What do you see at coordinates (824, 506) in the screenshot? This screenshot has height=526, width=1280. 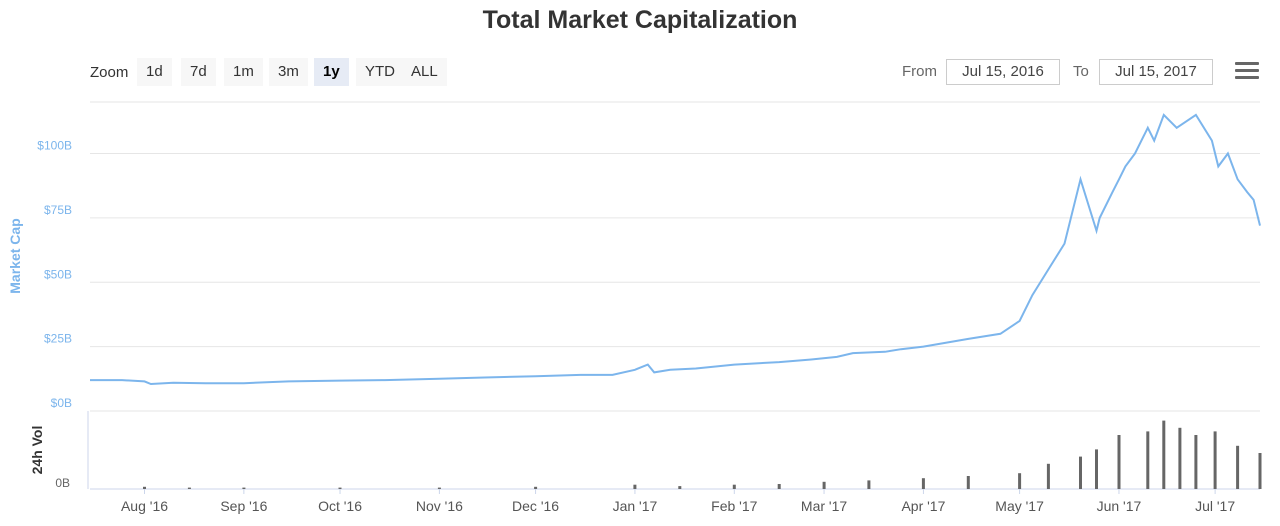 I see `x-tick-label: Mar '17` at bounding box center [824, 506].